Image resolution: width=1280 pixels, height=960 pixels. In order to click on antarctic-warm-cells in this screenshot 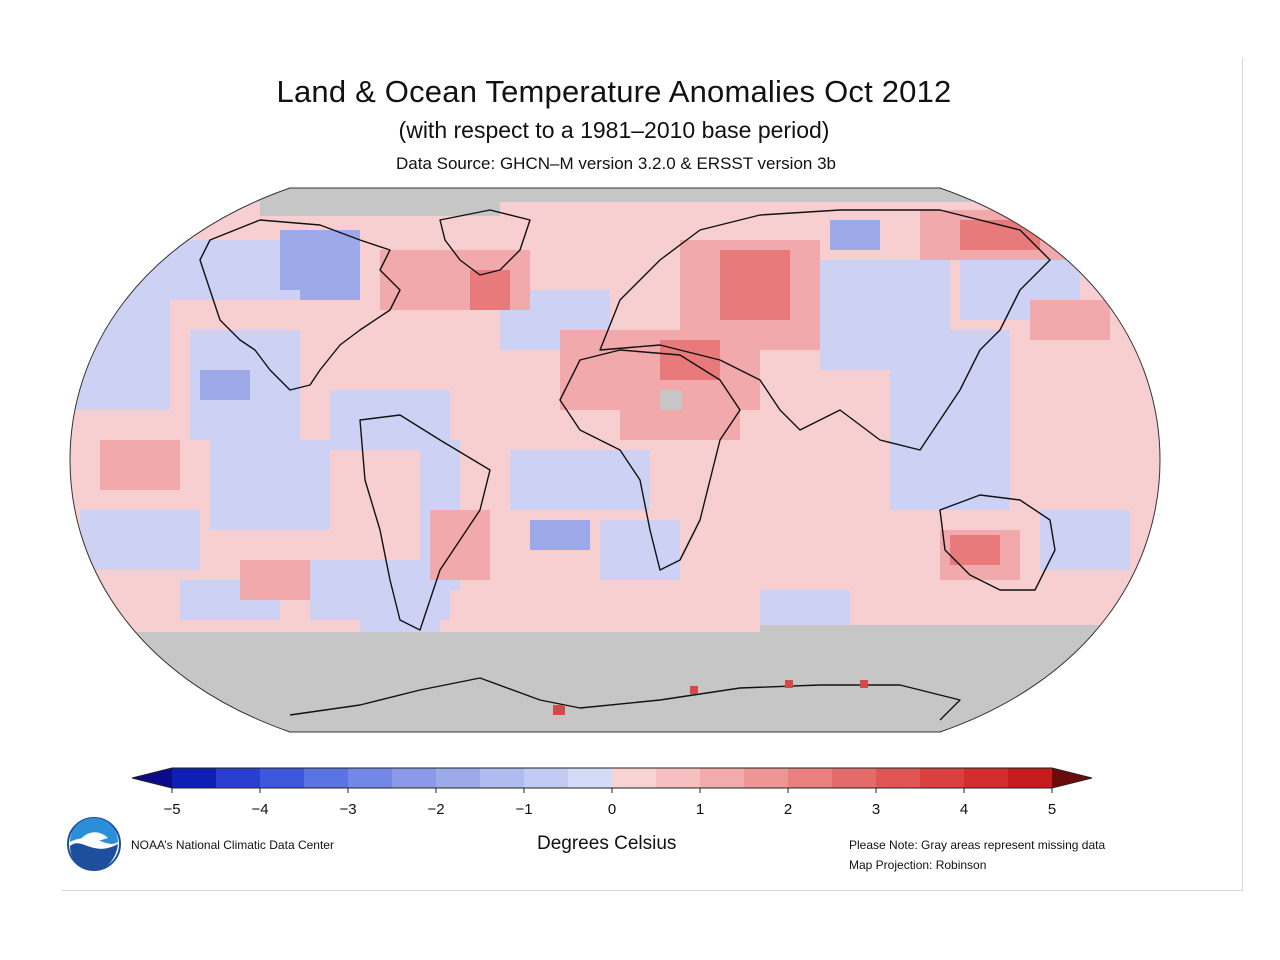, I will do `click(710, 697)`.